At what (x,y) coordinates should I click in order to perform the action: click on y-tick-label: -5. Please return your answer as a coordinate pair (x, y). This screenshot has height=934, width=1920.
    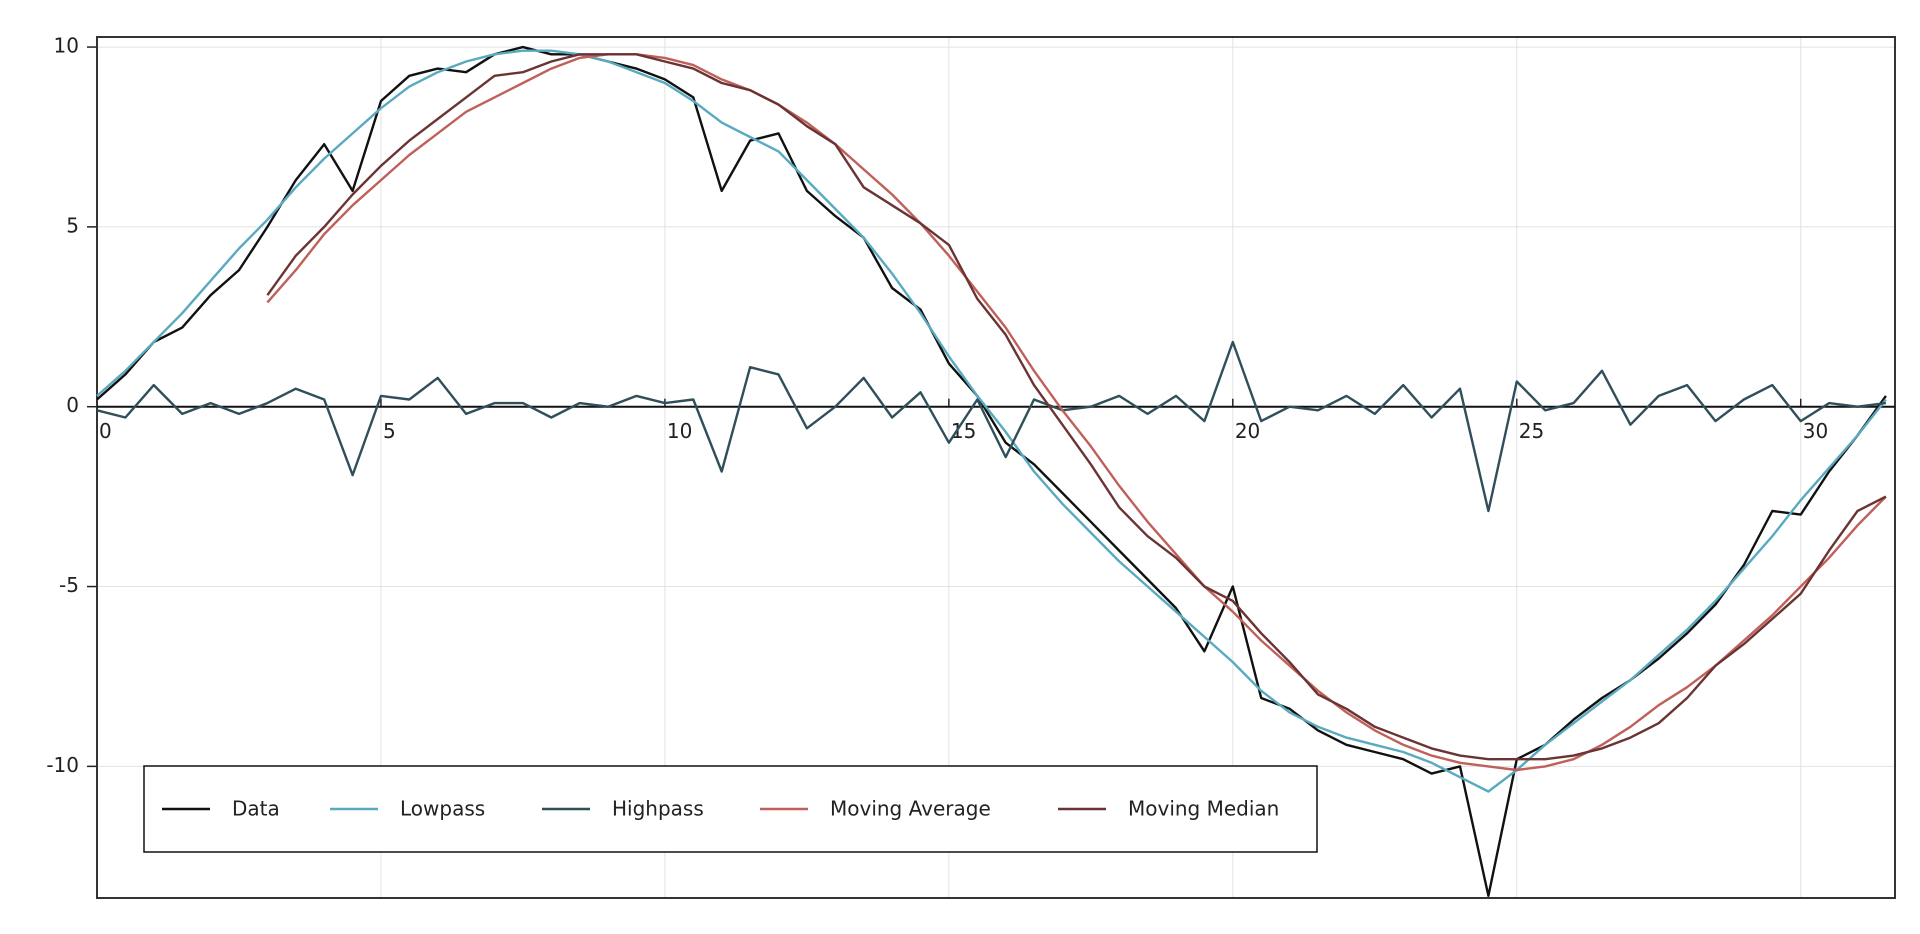
    Looking at the image, I should click on (69, 585).